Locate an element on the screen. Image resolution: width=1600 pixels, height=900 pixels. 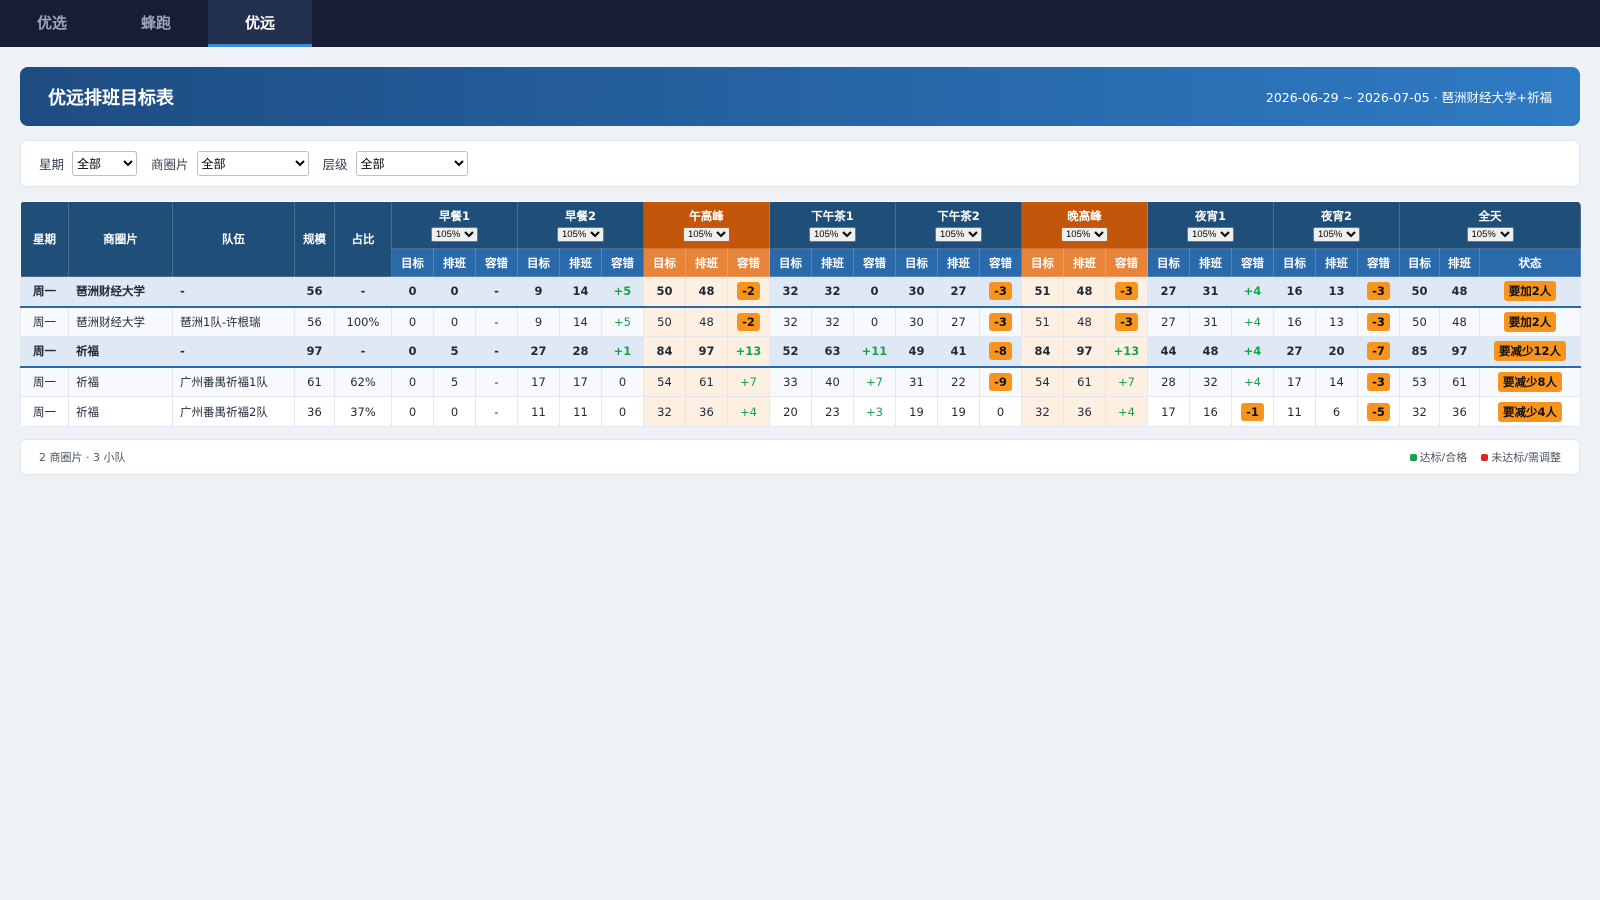
cell-text: 11 is located at coordinates (580, 411).